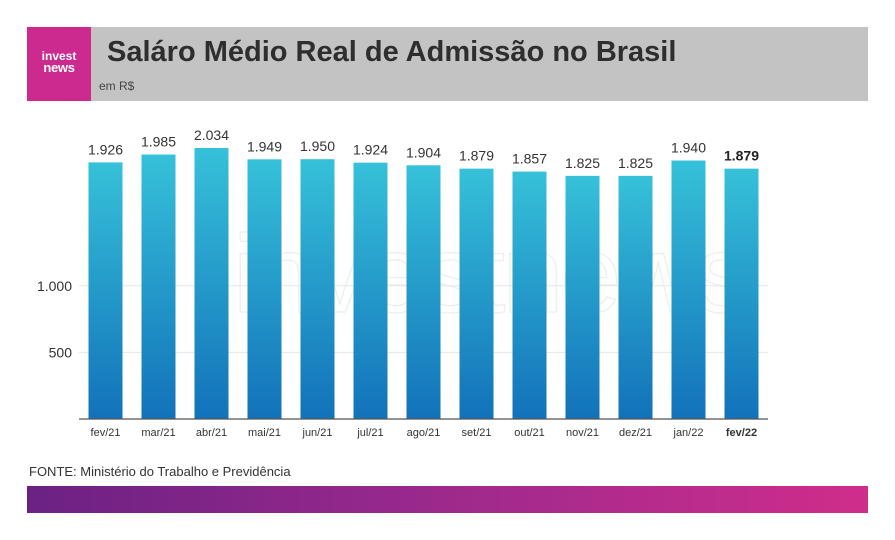 This screenshot has width=895, height=540. Describe the element at coordinates (688, 148) in the screenshot. I see `bar-value-label: 1.940` at that location.